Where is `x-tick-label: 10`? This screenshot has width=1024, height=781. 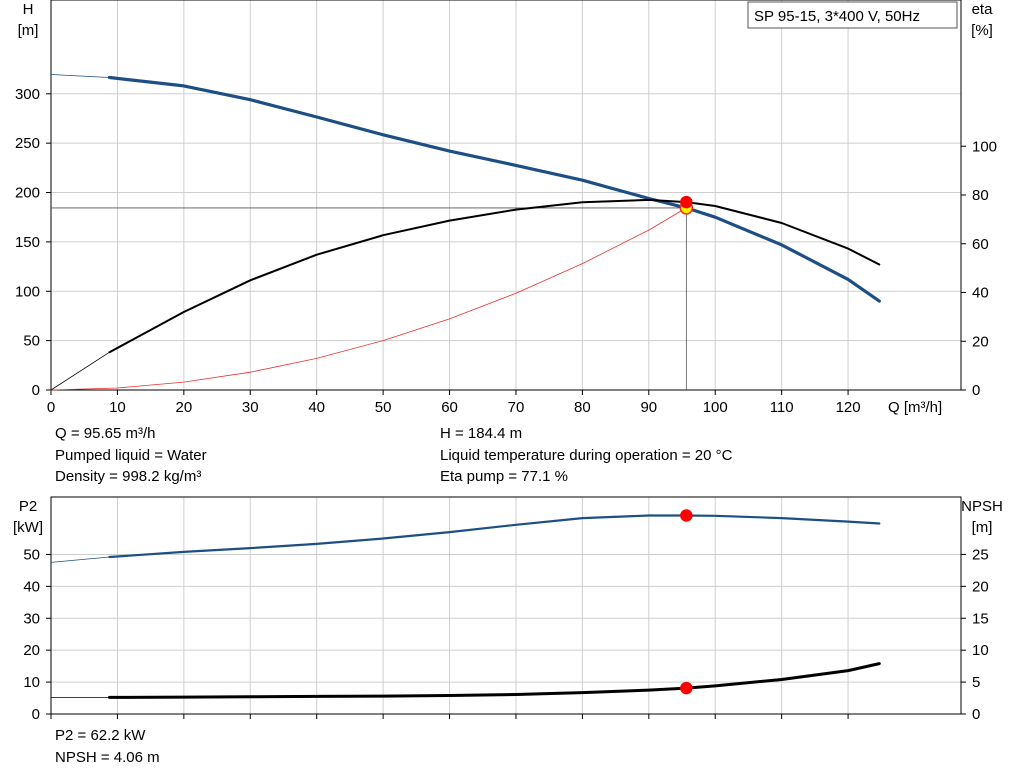 x-tick-label: 10 is located at coordinates (117, 407).